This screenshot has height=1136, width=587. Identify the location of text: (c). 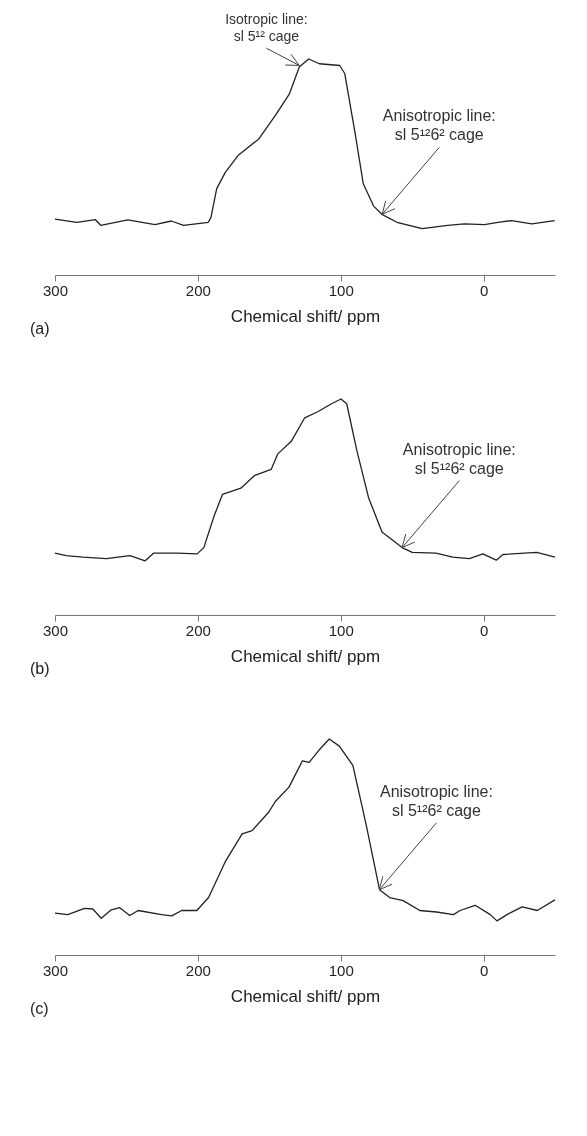
(39, 1008).